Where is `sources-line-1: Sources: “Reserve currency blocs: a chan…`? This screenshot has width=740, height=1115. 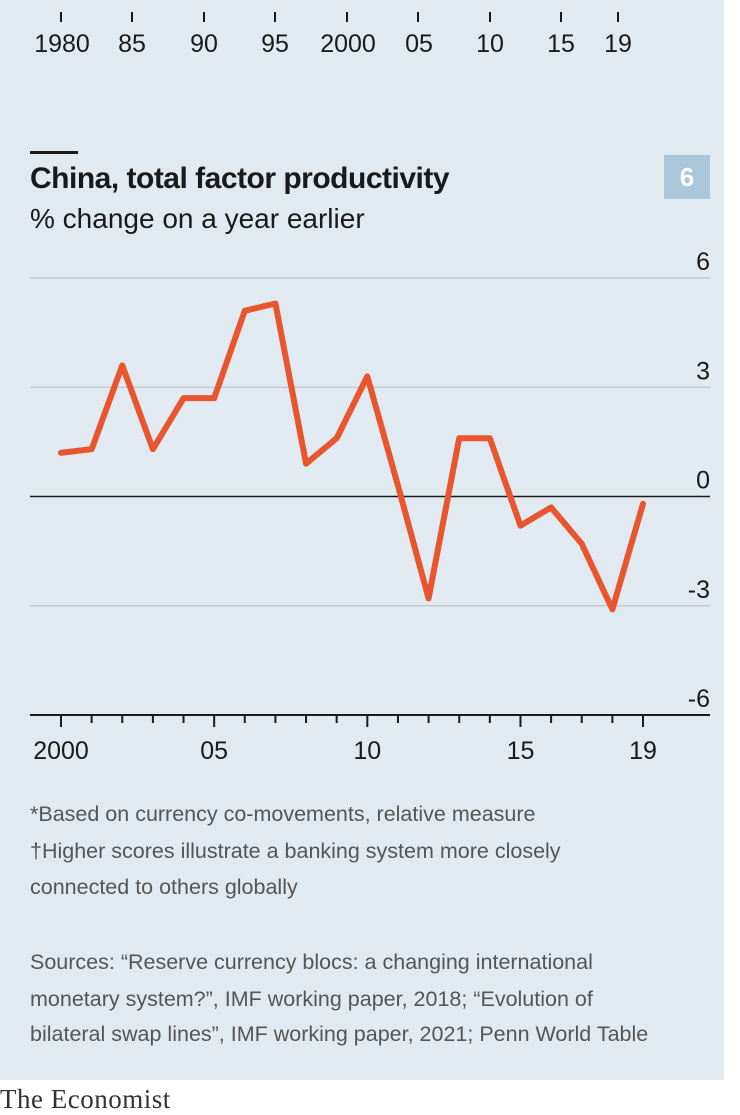 sources-line-1: Sources: “Reserve currency blocs: a chan… is located at coordinates (311, 962).